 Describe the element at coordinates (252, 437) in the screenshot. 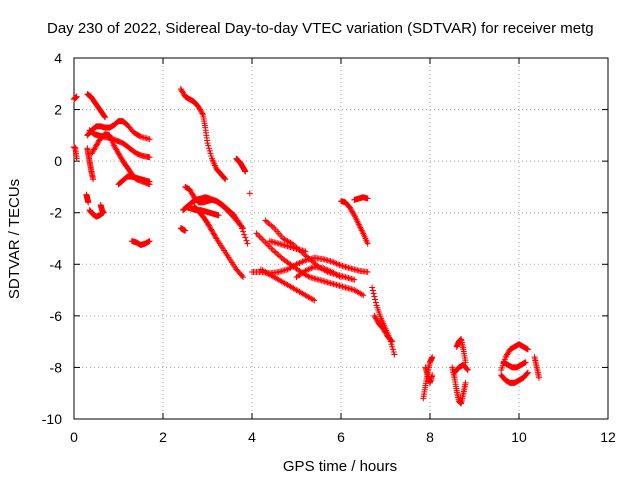

I see `x-tick-label: 4` at that location.